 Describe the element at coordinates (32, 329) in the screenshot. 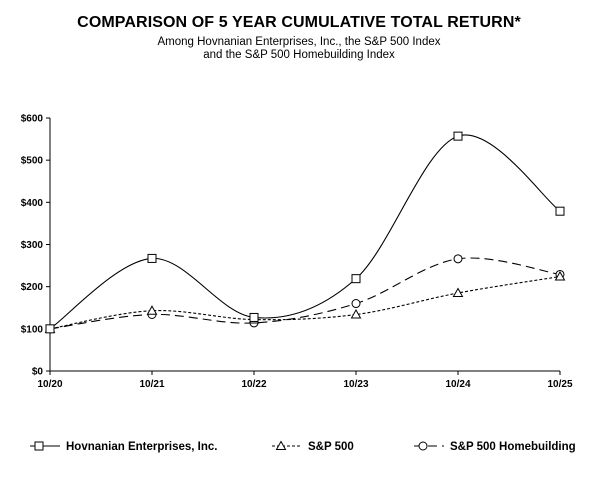

I see `y-tick-label: $100` at that location.